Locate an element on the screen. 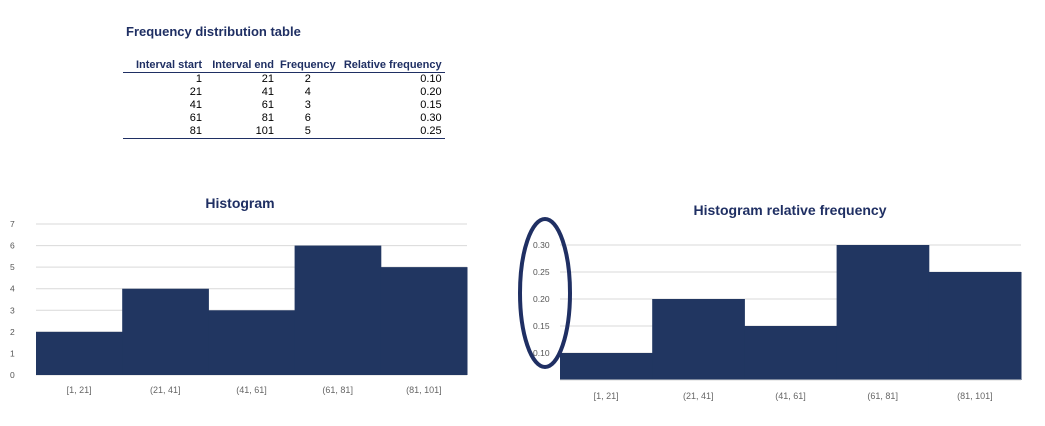 This screenshot has width=1045, height=426. cell-interval-start: 41 is located at coordinates (195, 105).